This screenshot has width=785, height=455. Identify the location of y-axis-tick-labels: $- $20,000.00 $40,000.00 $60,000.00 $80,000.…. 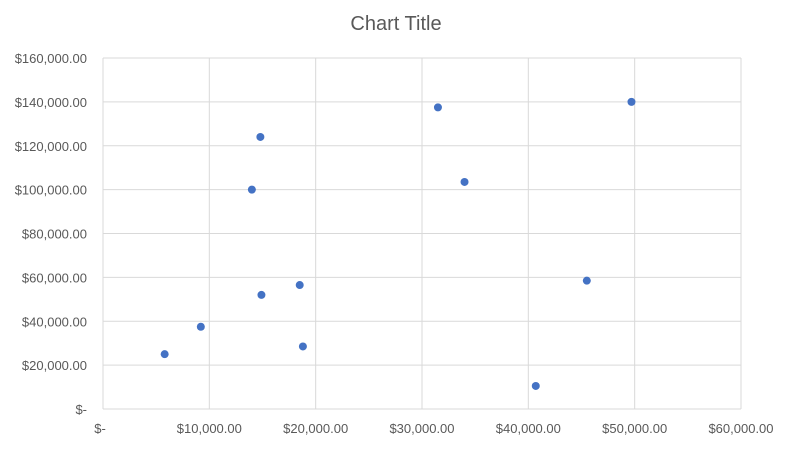
(51, 234).